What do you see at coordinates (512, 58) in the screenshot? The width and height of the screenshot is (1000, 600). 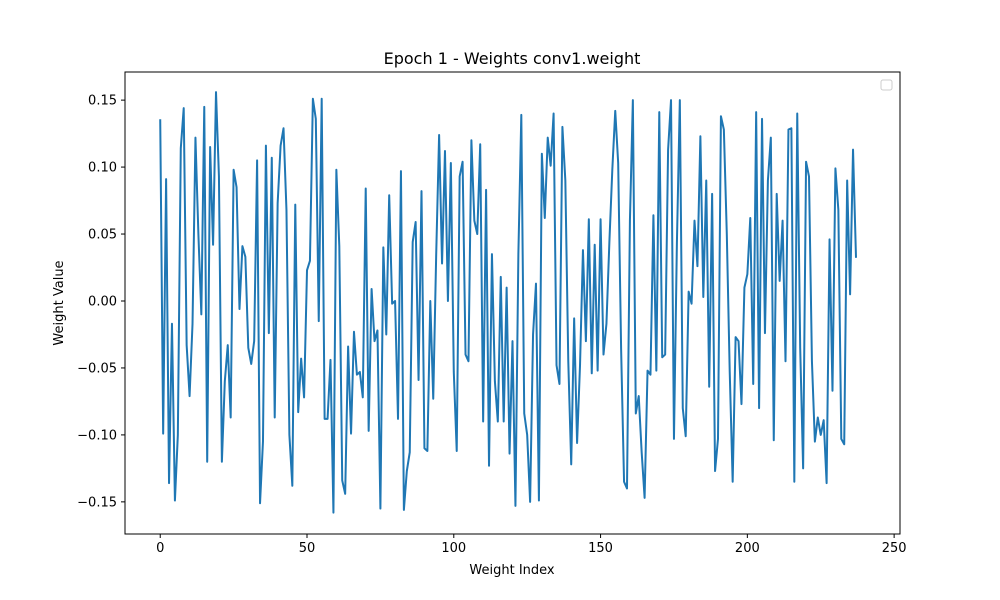 I see `chart-title: Epoch 1 - Weights conv1.weight` at bounding box center [512, 58].